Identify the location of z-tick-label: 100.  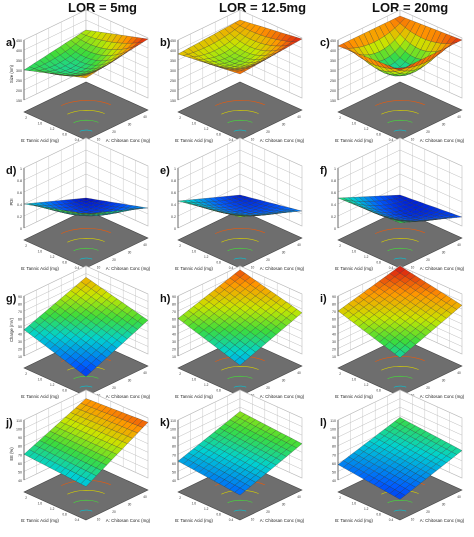
(19, 430).